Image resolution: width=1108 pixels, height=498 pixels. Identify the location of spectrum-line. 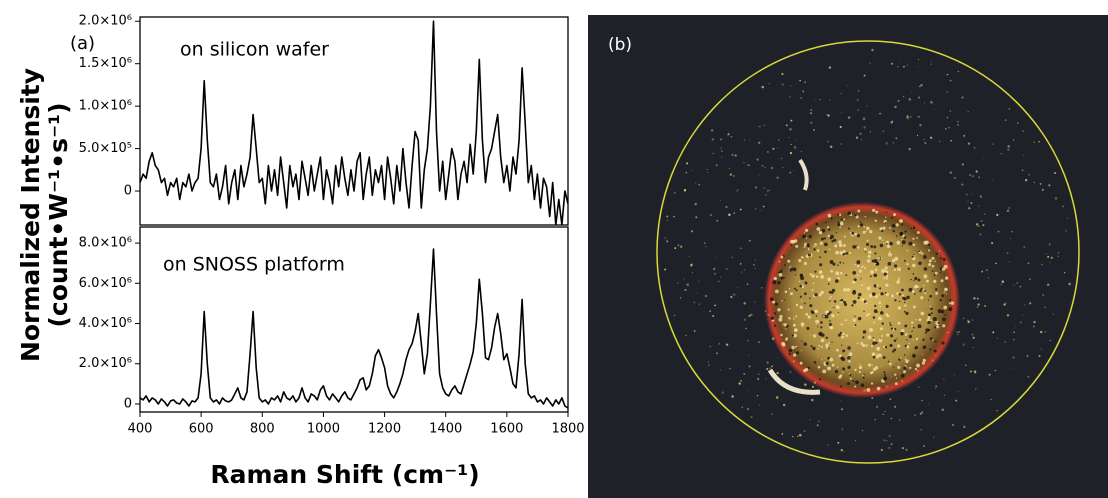
(354, 328).